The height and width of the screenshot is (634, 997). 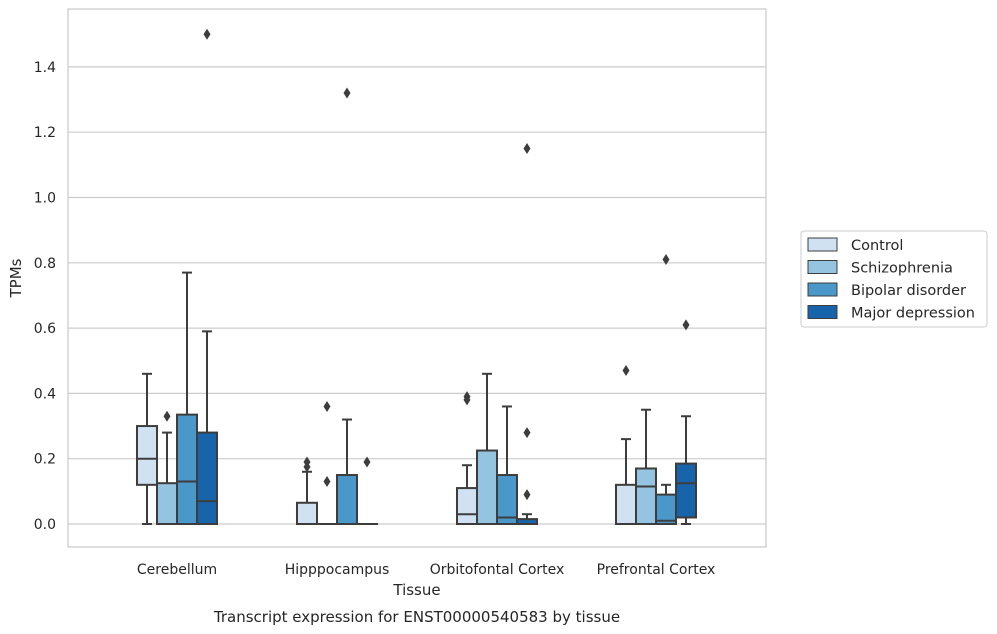 I want to click on legend-label: Bipolar disorder, so click(x=908, y=291).